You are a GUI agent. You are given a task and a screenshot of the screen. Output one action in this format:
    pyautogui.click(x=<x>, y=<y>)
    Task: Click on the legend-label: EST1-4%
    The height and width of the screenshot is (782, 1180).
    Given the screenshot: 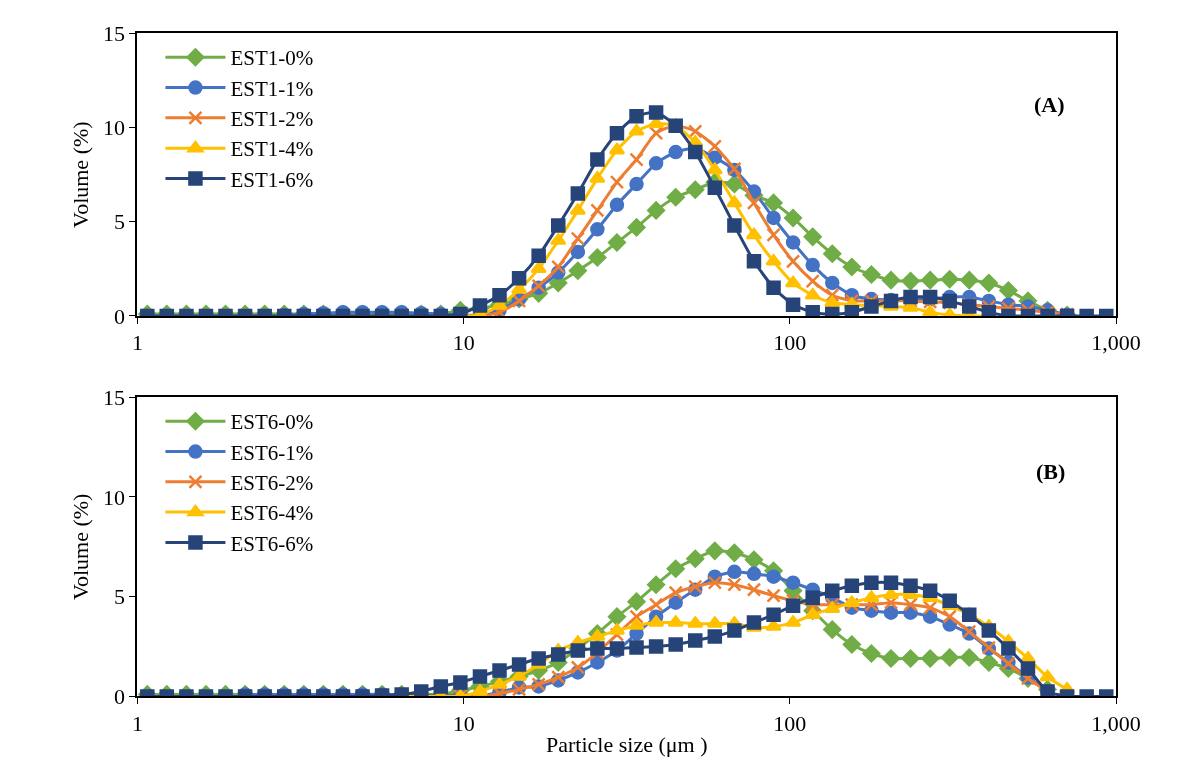 What is the action you would take?
    pyautogui.click(x=272, y=149)
    